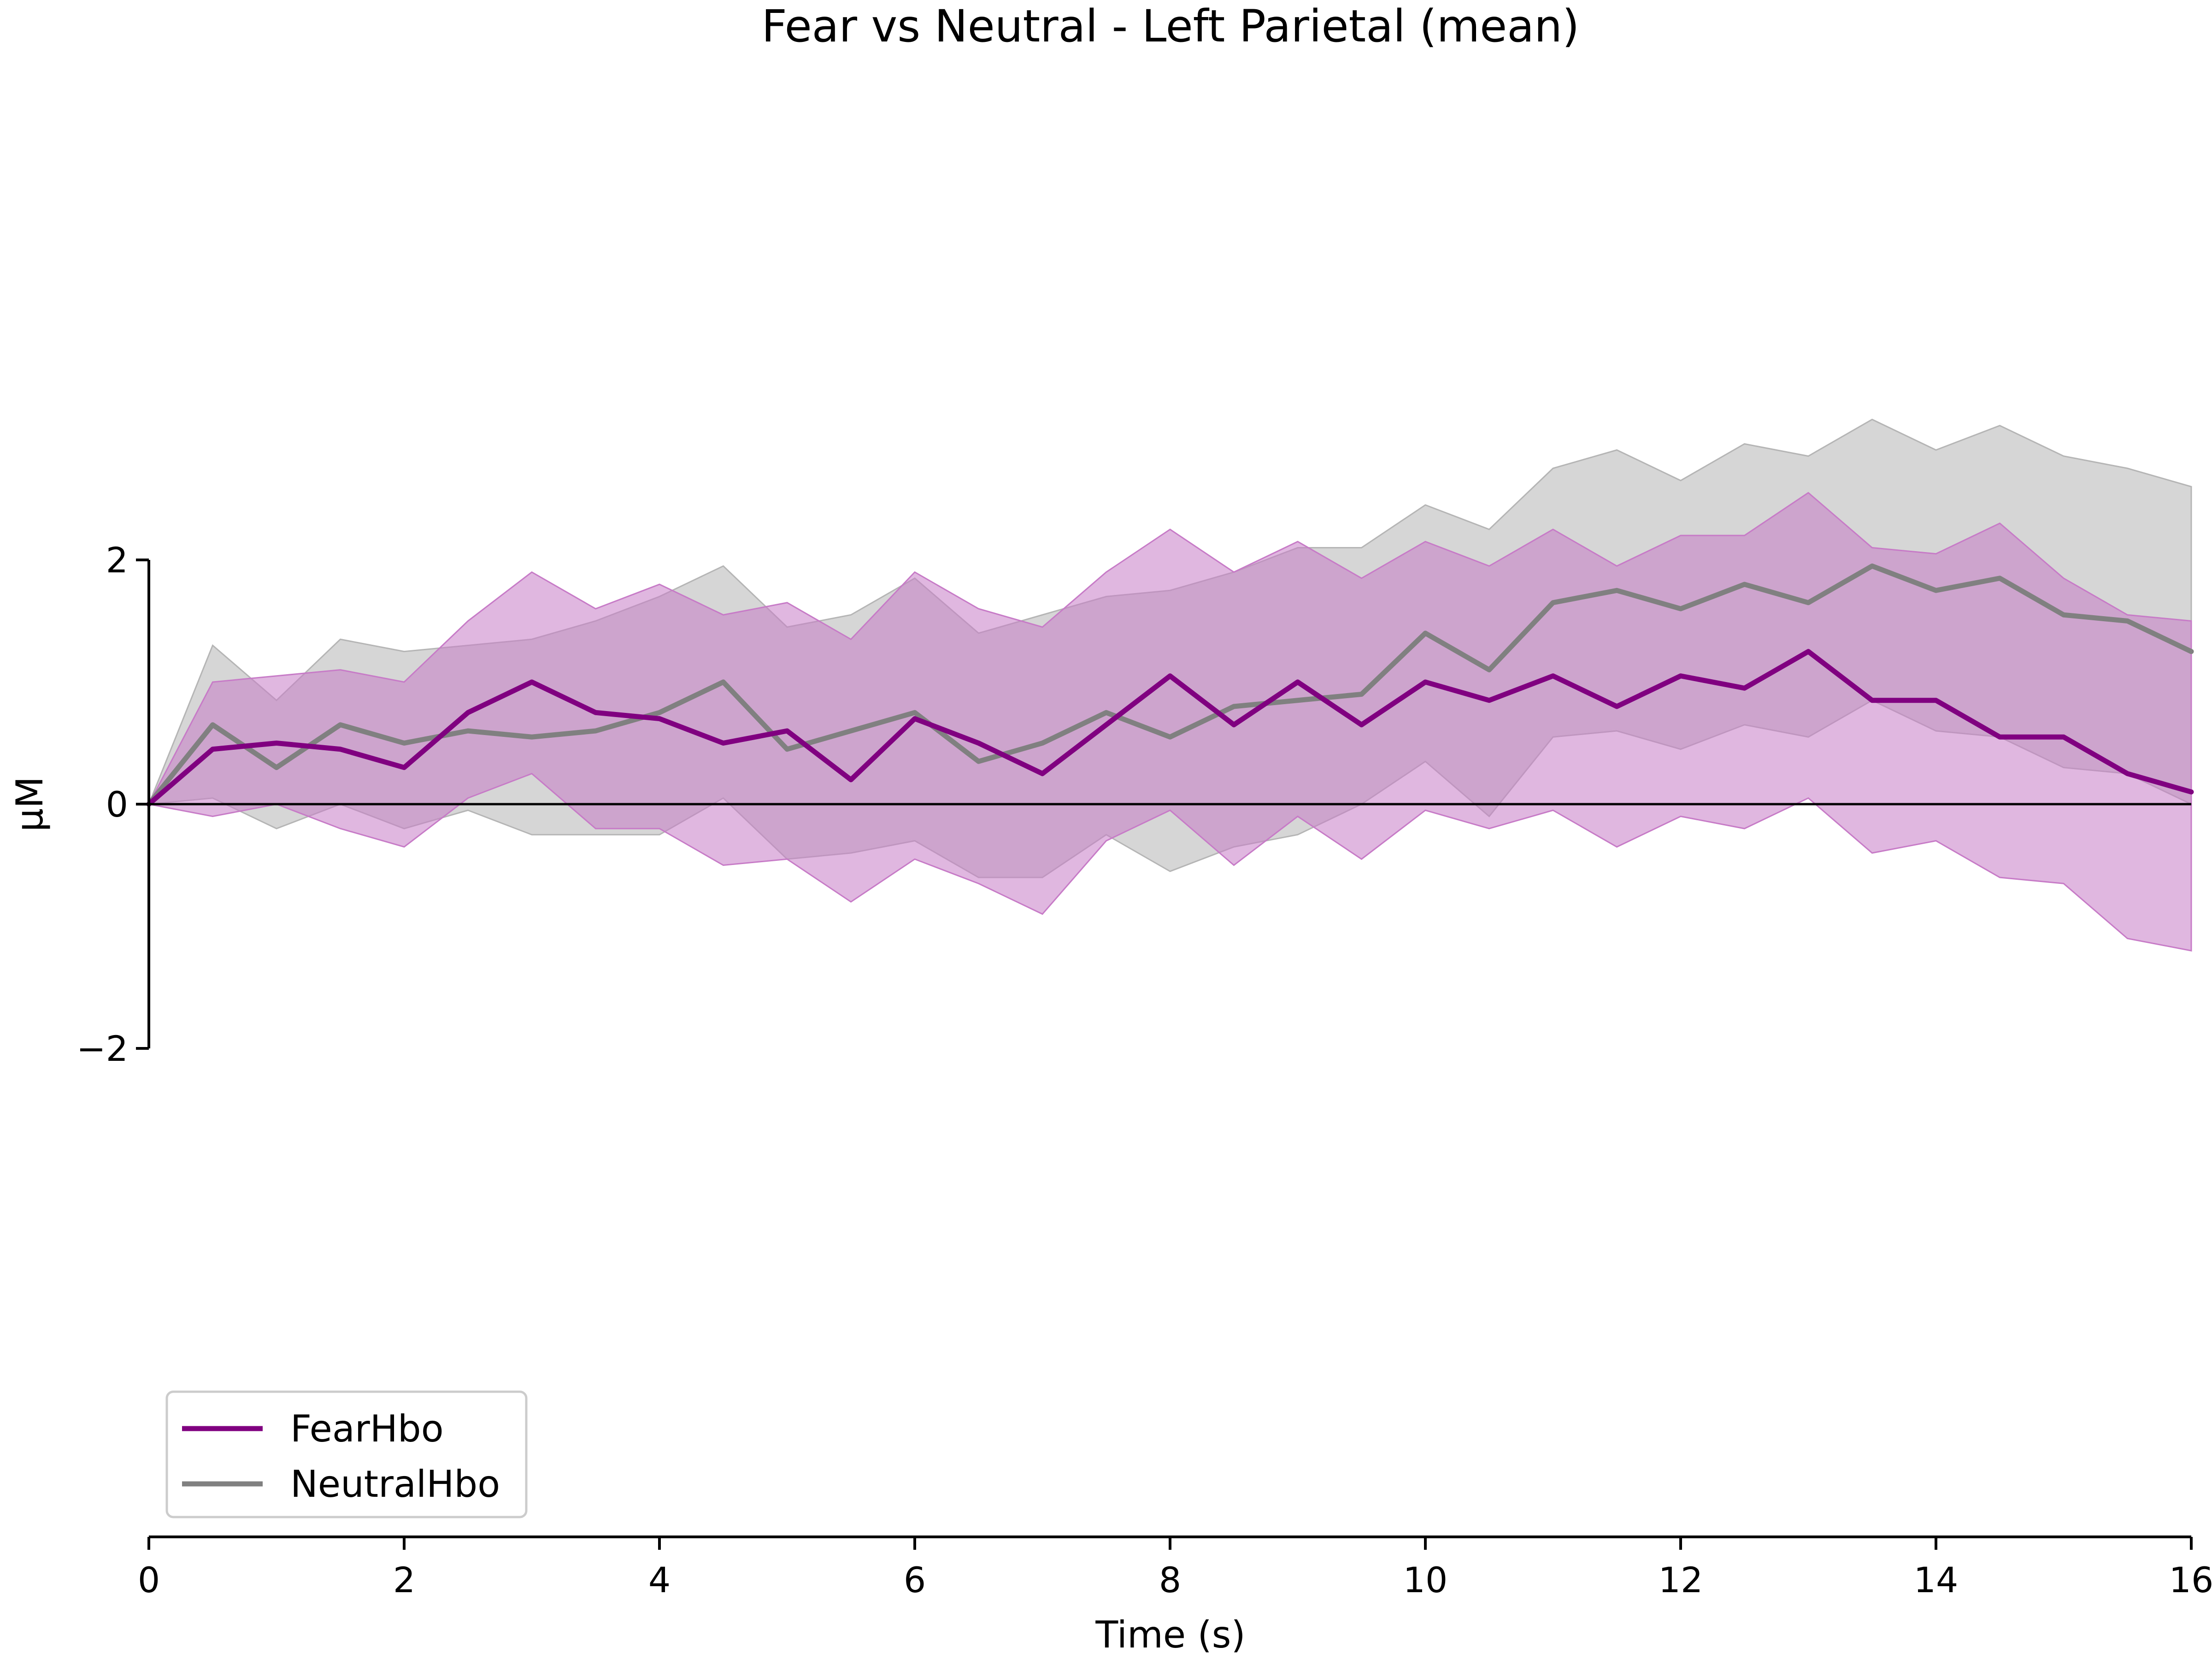 The height and width of the screenshot is (1659, 2212). I want to click on line-neutralhbo, so click(1170, 685).